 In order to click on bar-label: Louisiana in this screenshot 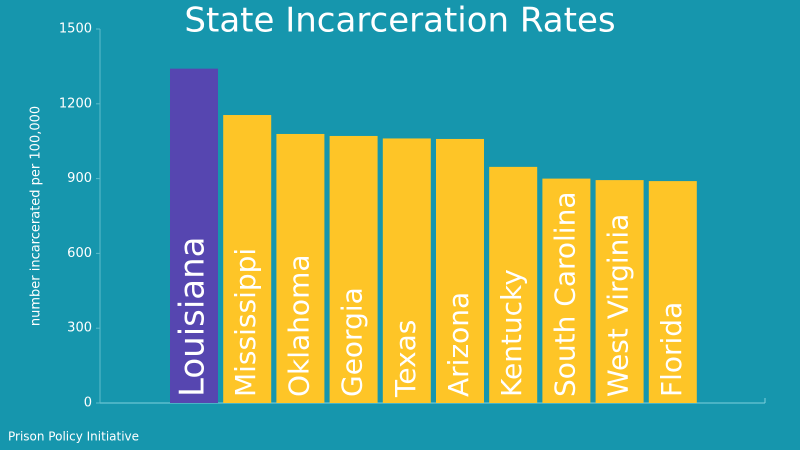, I will do `click(193, 316)`.